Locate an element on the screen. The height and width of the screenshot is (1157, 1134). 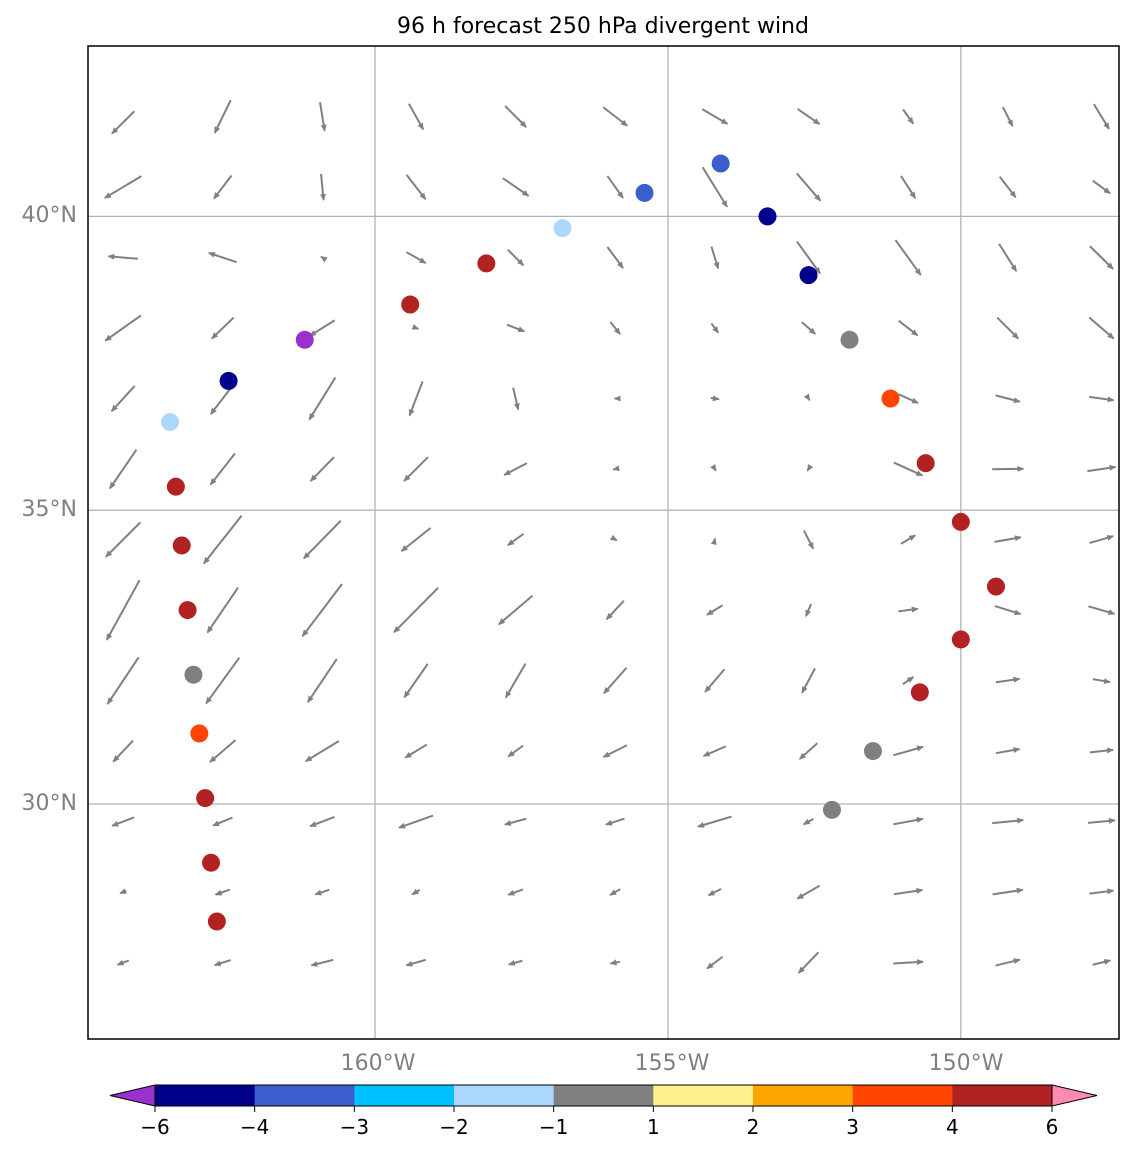
colorbar-tick-label: 1 is located at coordinates (653, 1127).